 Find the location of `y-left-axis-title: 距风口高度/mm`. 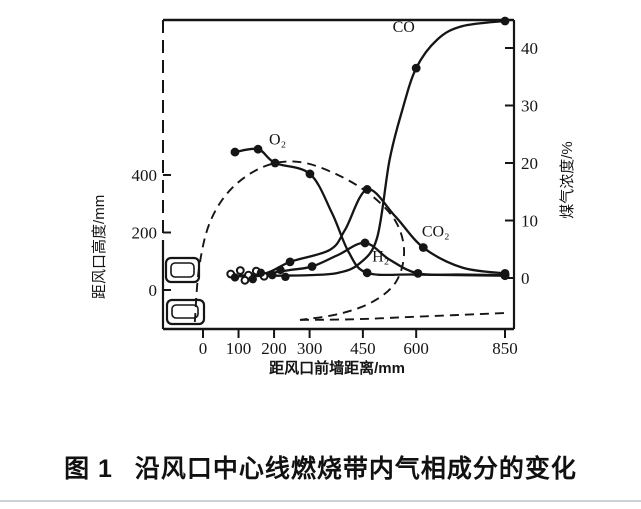

y-left-axis-title: 距风口高度/mm is located at coordinates (99, 247).